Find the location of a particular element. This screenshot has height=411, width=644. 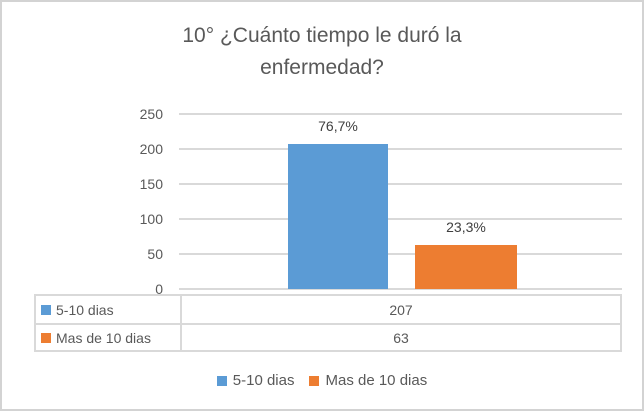

legend-label: Mas de 10 dias is located at coordinates (376, 380).